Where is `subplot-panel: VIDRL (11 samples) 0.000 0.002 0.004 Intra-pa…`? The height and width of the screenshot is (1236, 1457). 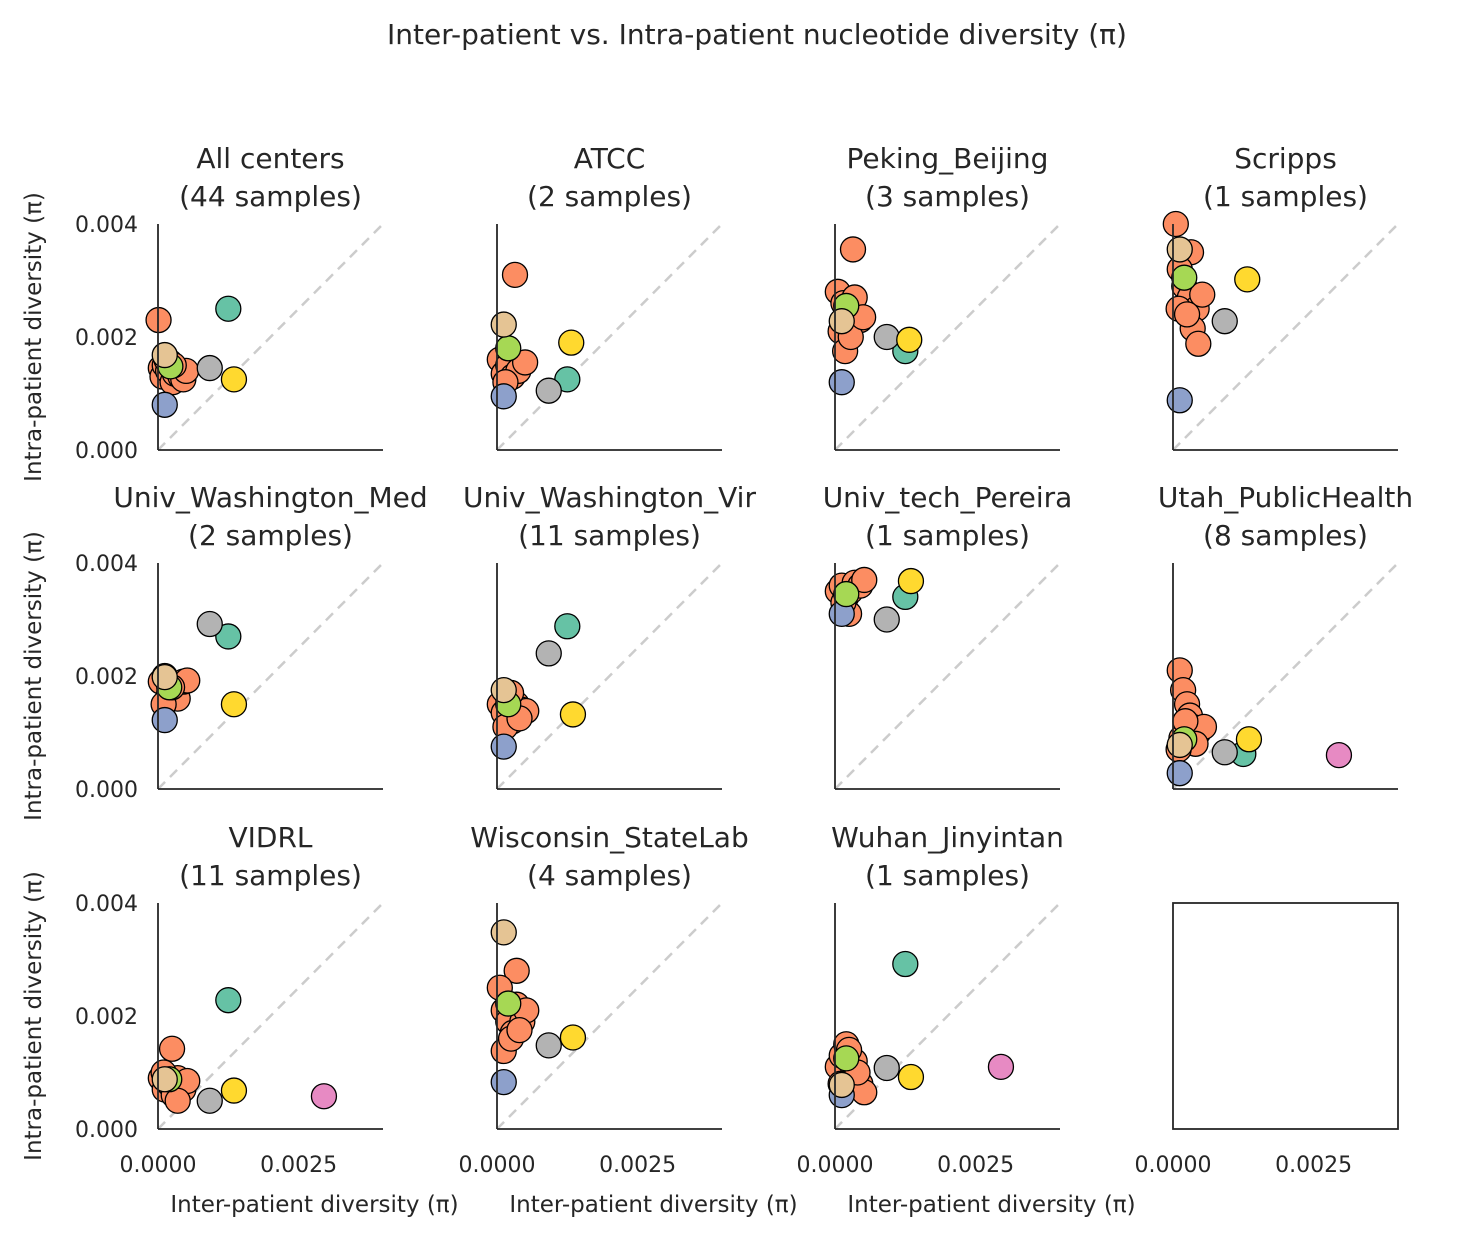
subplot-panel: VIDRL (11 samples) 0.000 0.002 0.004 Intra-pa… is located at coordinates (240, 1019).